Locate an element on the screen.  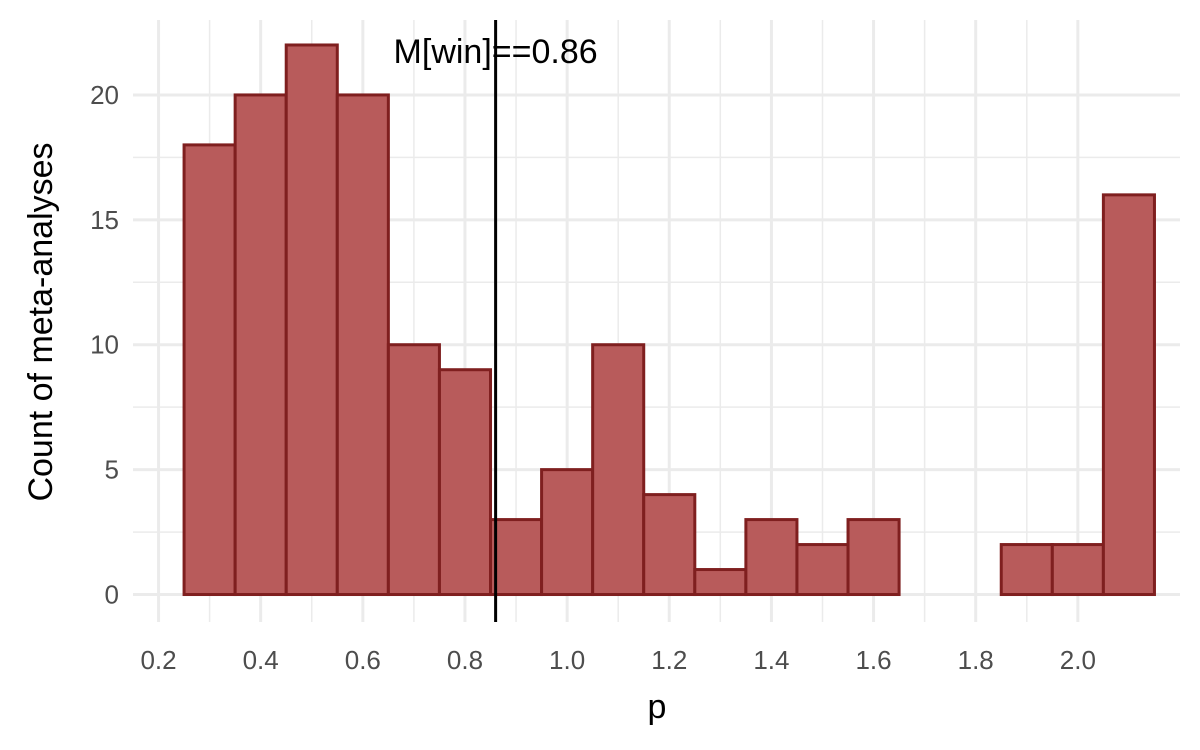
reference-line-label: M[win]==0.86 is located at coordinates (496, 52).